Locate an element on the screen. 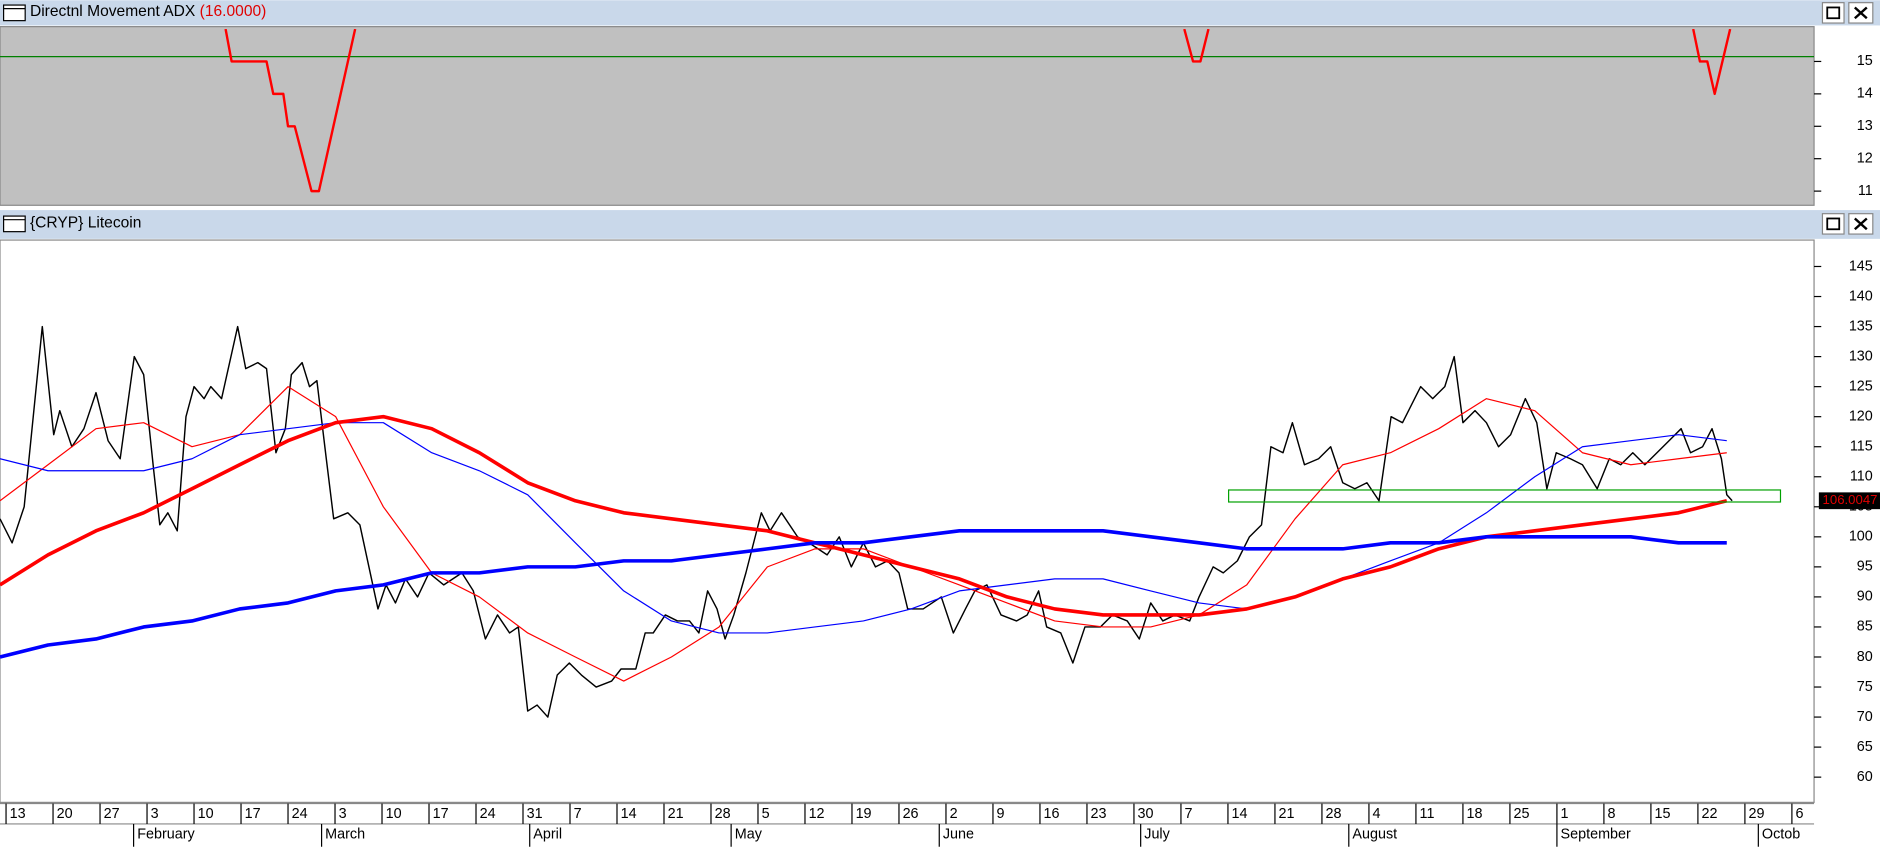 Image resolution: width=1880 pixels, height=847 pixels. y-tick-label: 15 is located at coordinates (1865, 61).